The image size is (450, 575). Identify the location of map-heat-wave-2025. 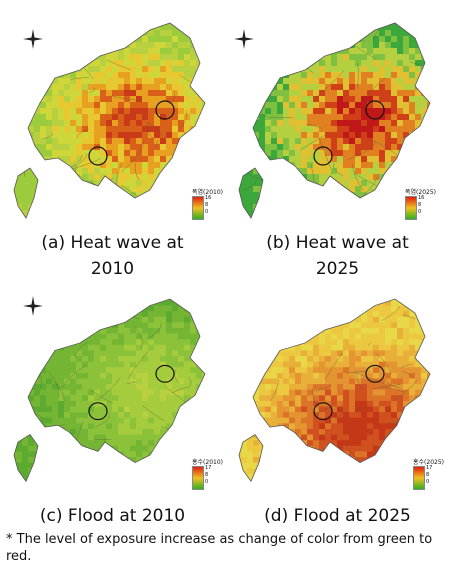
(334, 120).